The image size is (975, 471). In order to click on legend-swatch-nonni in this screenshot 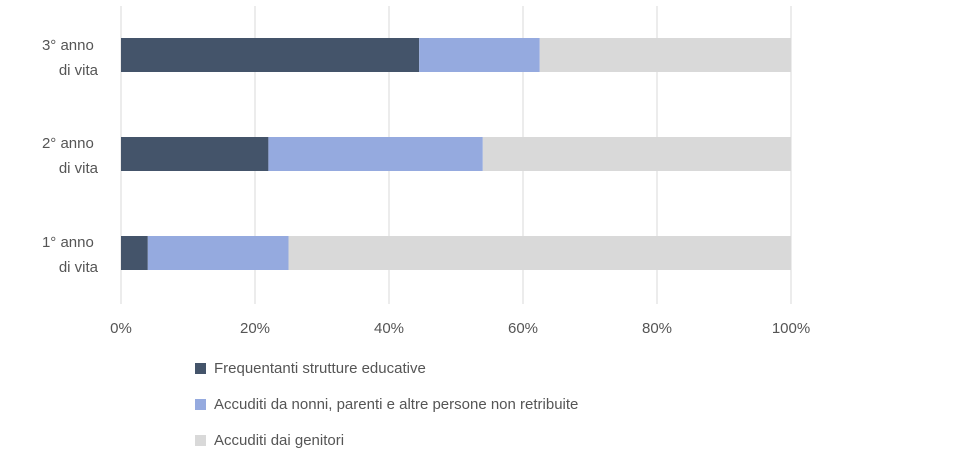, I will do `click(200, 404)`.